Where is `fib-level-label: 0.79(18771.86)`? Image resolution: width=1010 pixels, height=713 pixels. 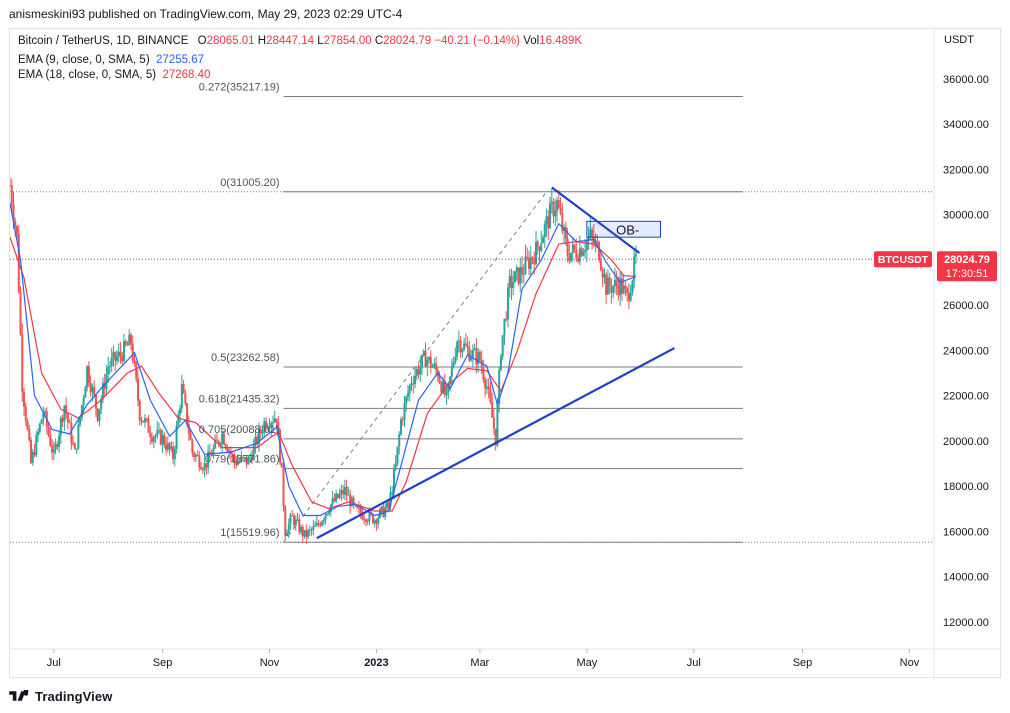
fib-level-label: 0.79(18771.86) is located at coordinates (242, 460).